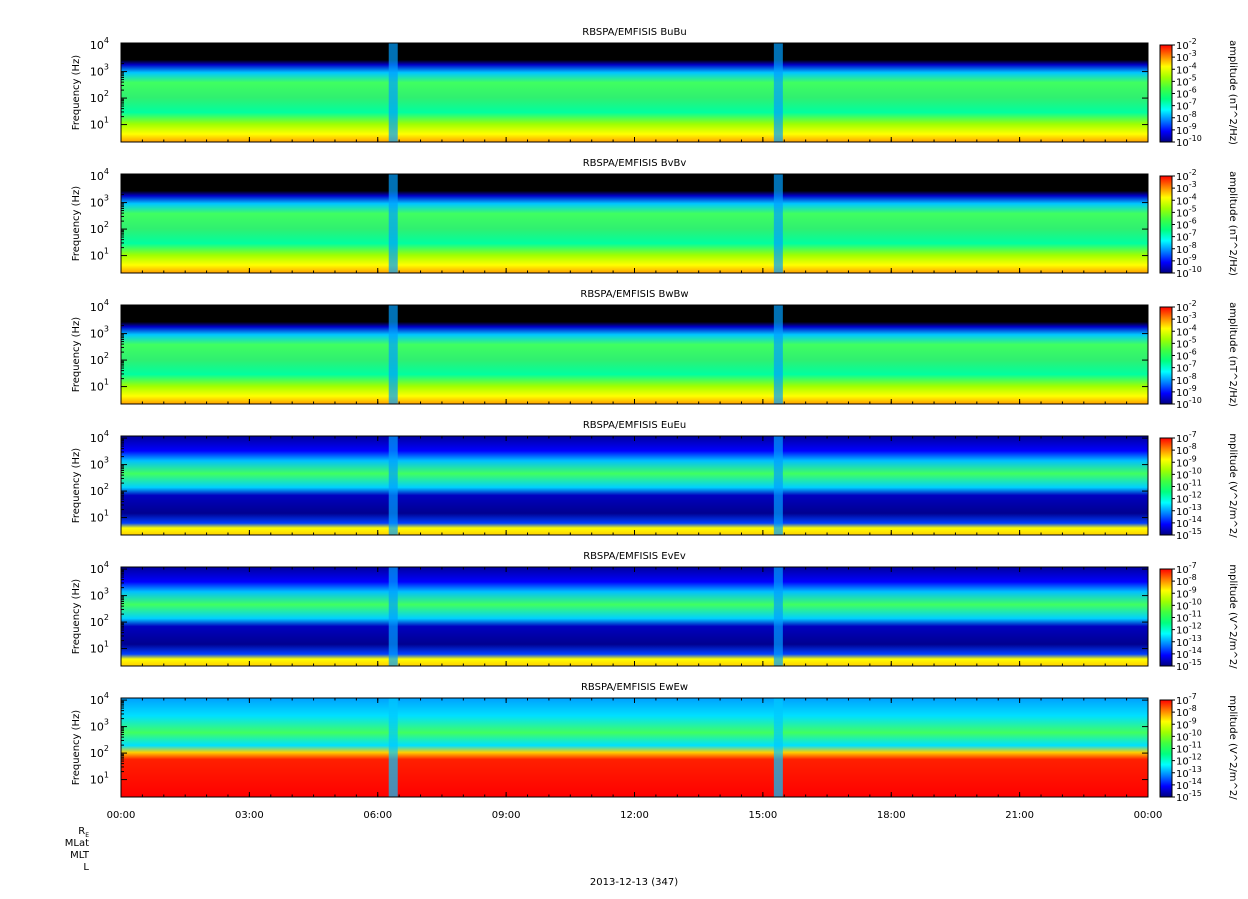  What do you see at coordinates (634, 882) in the screenshot?
I see `date-label: 2013-12-13 (347)` at bounding box center [634, 882].